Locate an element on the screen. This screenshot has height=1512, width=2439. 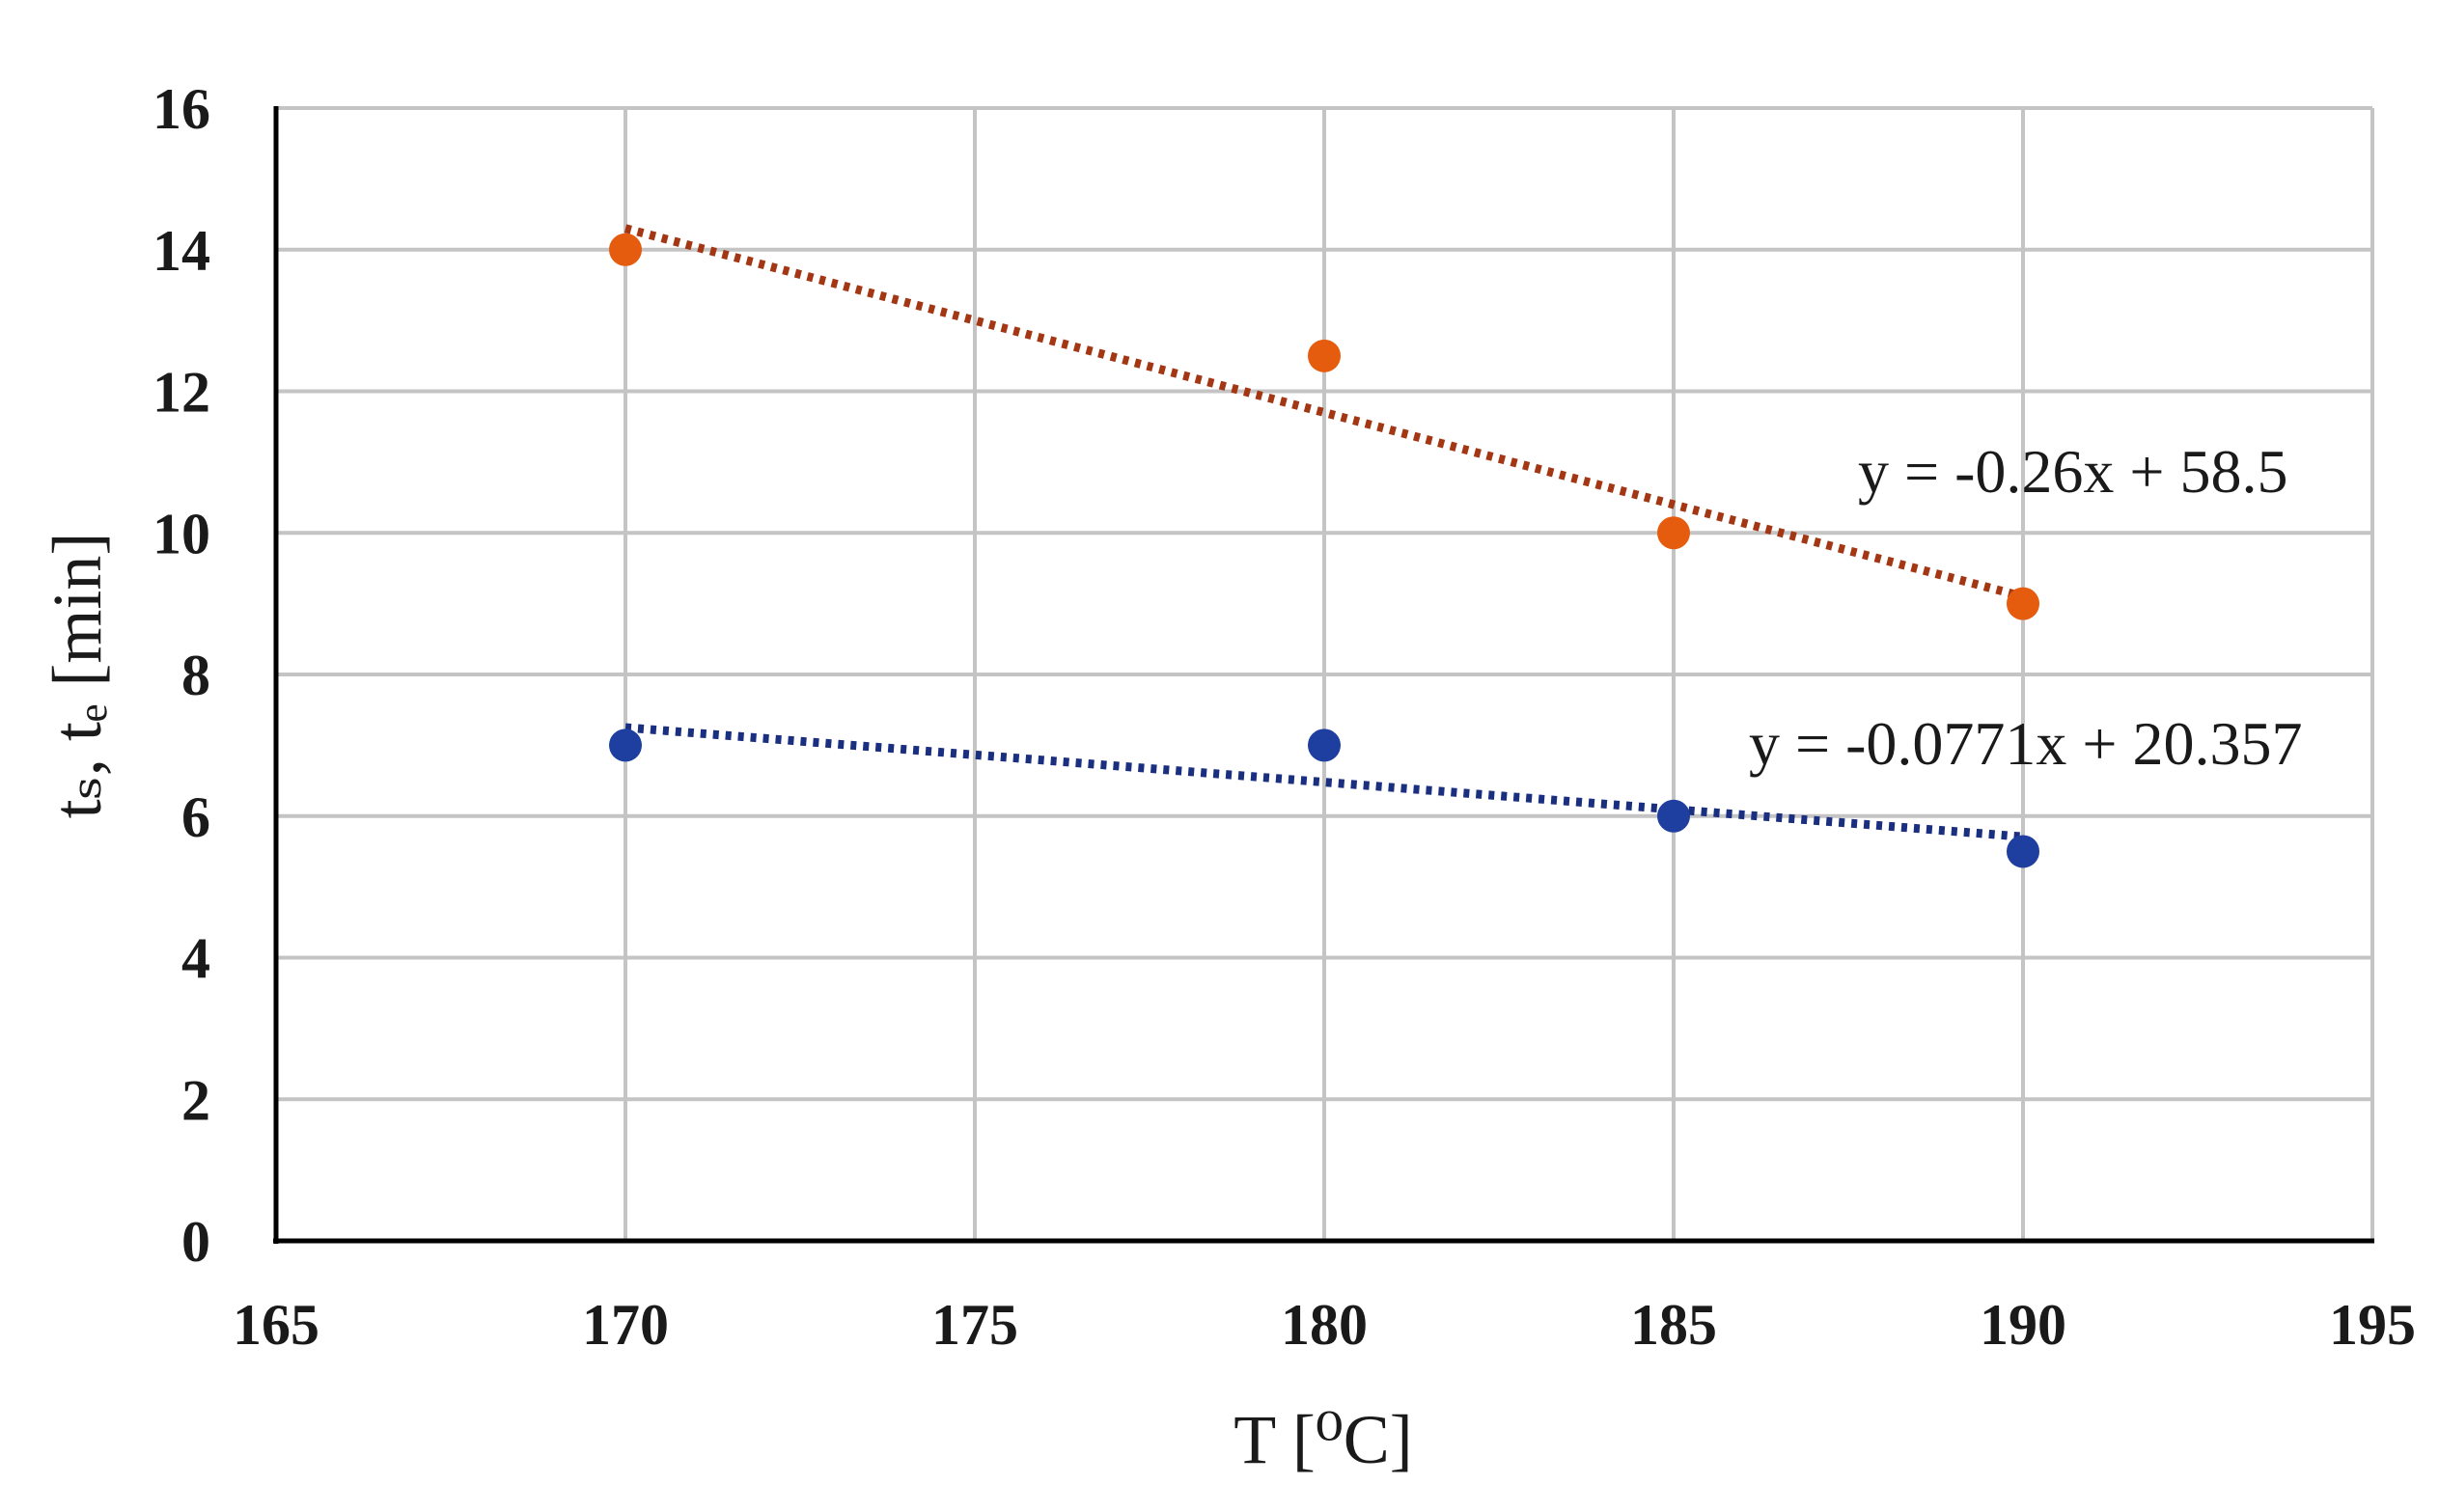
x-tick-label: 195 is located at coordinates (2372, 1325).